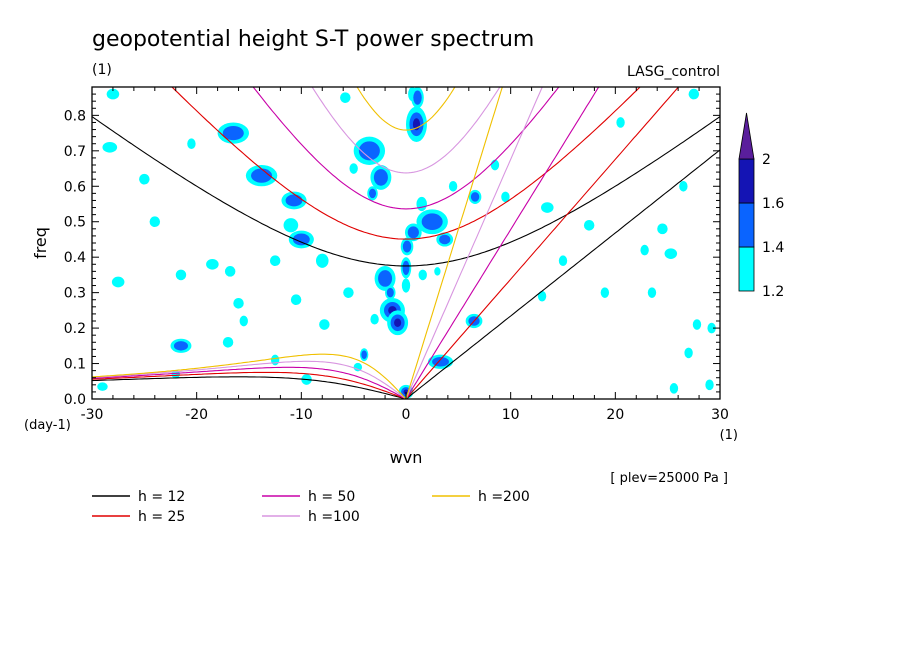  I want to click on colorbar: 1.2 1.4 1.6 2, so click(761, 206).